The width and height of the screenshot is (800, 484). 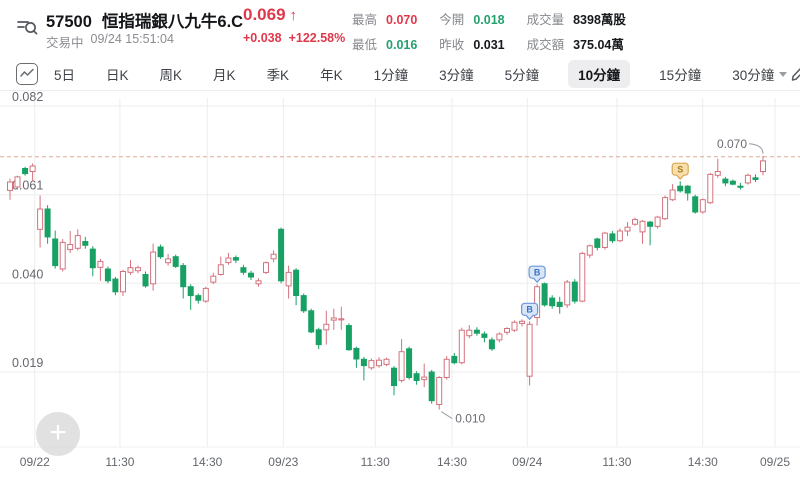 What do you see at coordinates (599, 20) in the screenshot?
I see `stat-value: 8398萬股` at bounding box center [599, 20].